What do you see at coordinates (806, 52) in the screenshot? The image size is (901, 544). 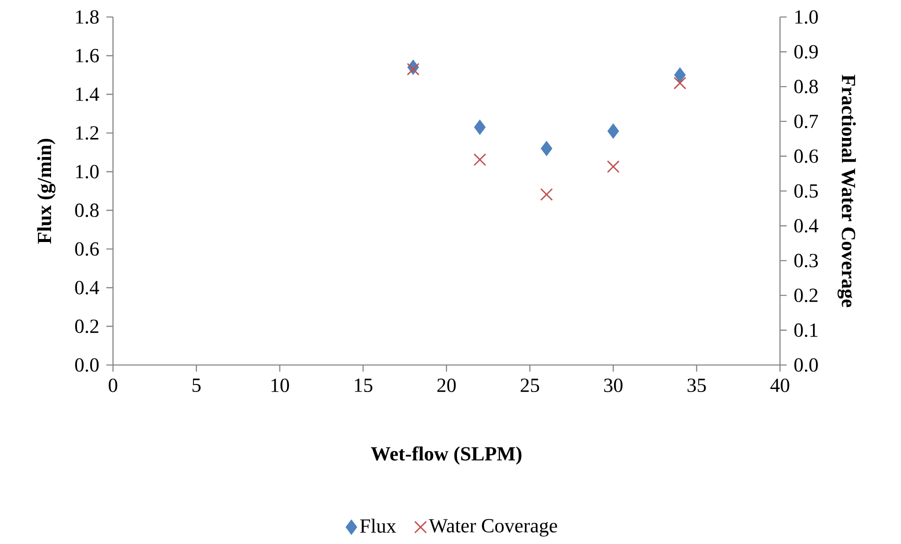 I see `y2-tick-label: 0.9` at bounding box center [806, 52].